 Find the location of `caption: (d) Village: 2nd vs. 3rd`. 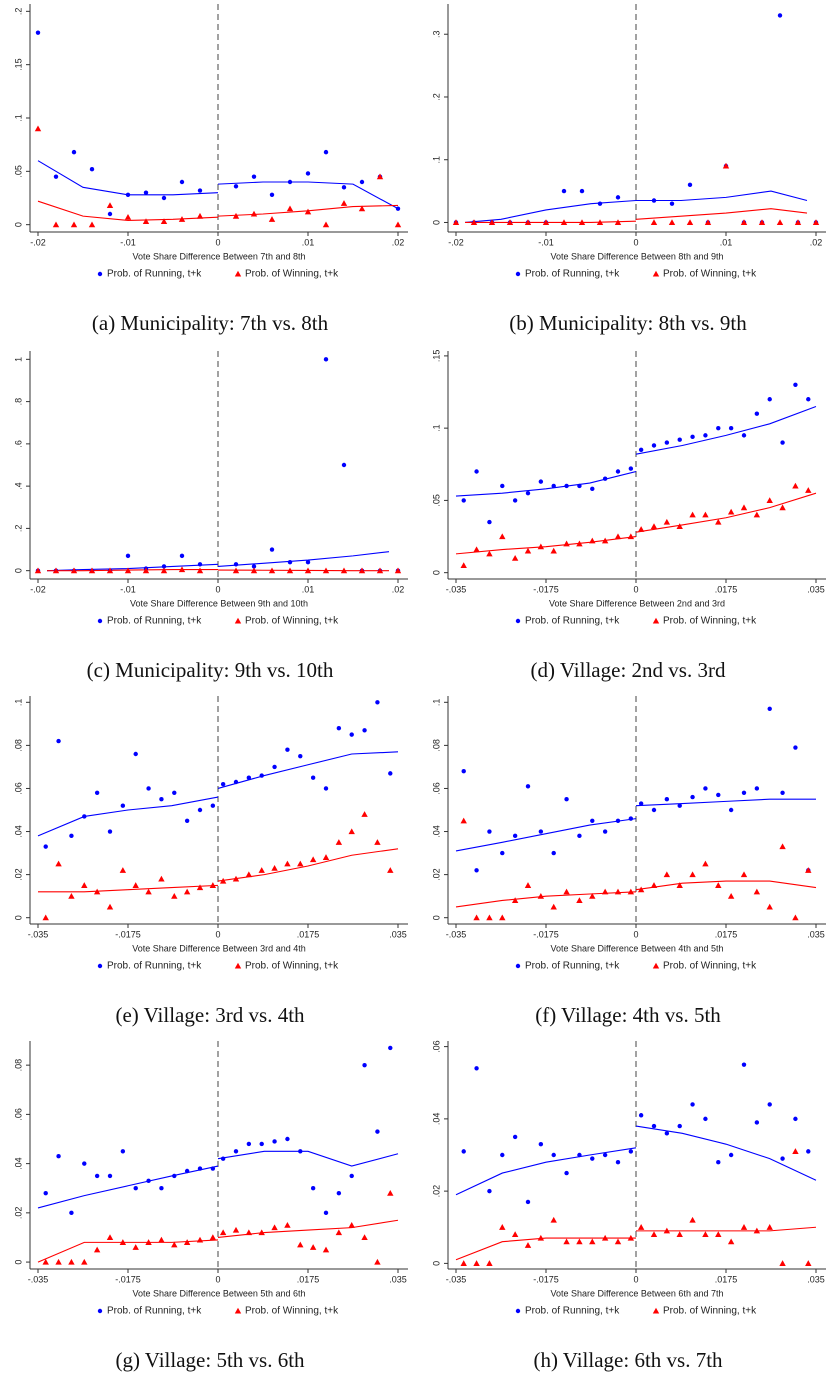

caption: (d) Village: 2nd vs. 3rd is located at coordinates (628, 670).